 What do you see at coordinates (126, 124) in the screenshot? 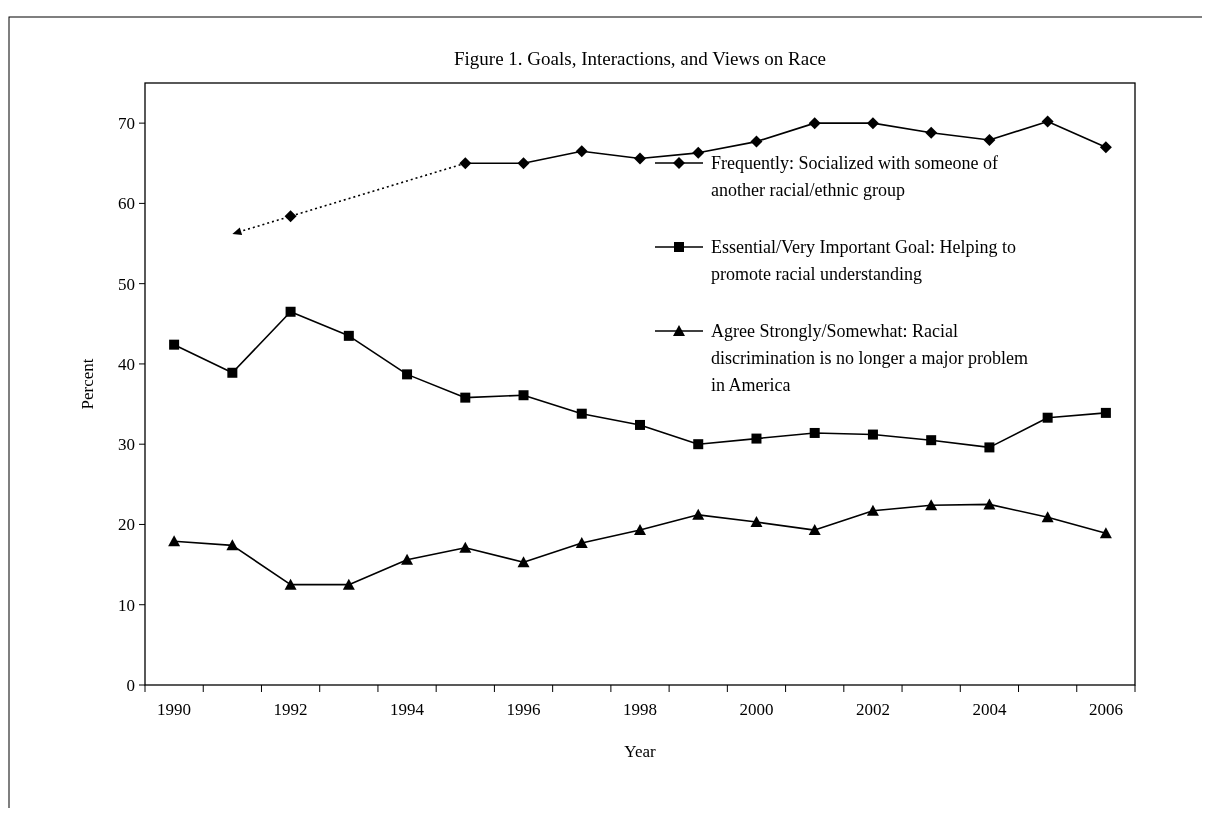
I see `y-tick-label: 70` at bounding box center [126, 124].